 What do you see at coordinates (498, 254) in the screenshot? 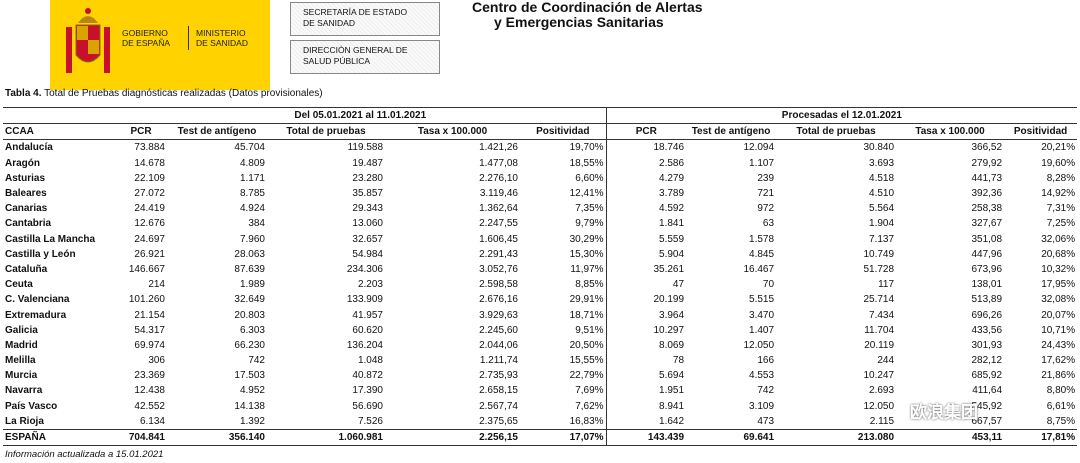
I see `cell: 2.291,43` at bounding box center [498, 254].